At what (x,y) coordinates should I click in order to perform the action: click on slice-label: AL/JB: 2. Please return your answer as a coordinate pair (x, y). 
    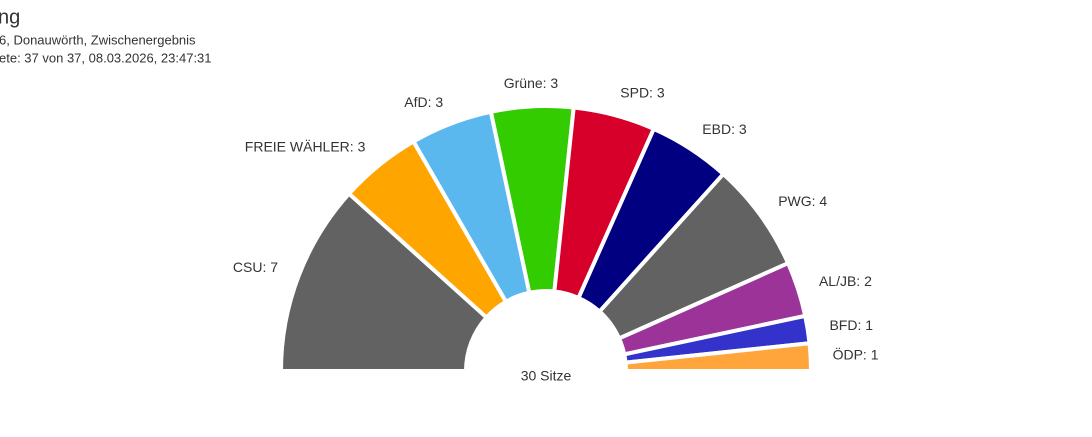
    Looking at the image, I should click on (845, 281).